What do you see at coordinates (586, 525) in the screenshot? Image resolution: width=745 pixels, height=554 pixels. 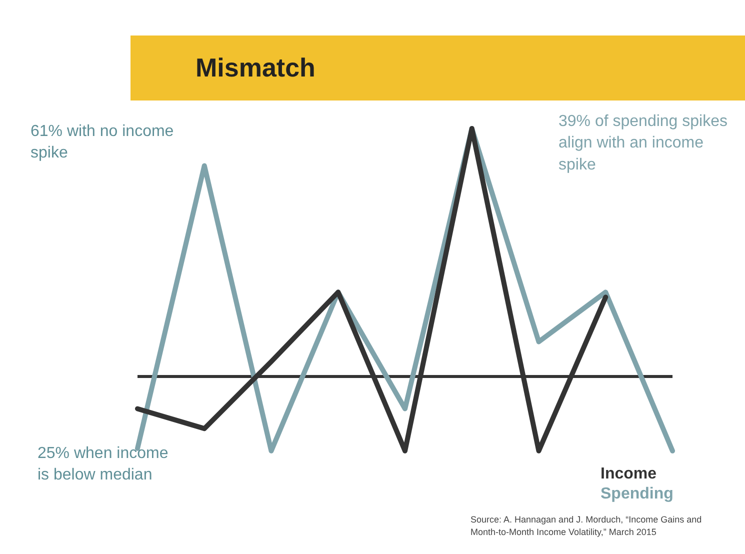 I see `source-note: Source: A. Hannagan and J. Morduch, “Income Gains and Month-to-Month Income Volatility,” March 2015` at bounding box center [586, 525].